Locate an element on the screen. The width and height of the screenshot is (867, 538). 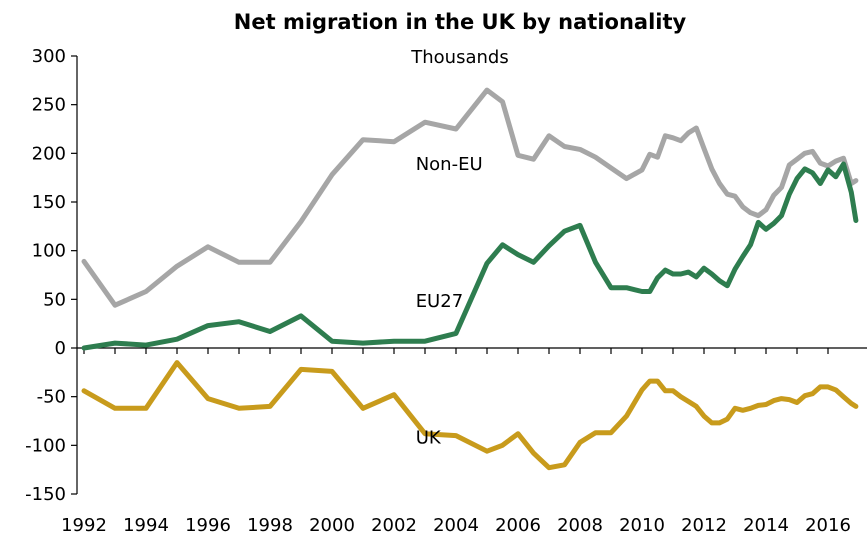
y-tick-label: 150 is located at coordinates (49, 202).